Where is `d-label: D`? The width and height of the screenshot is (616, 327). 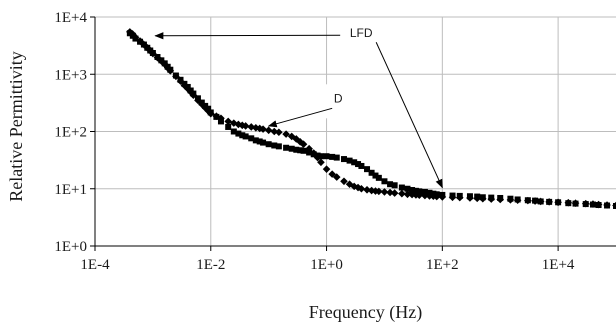 d-label: D is located at coordinates (338, 98).